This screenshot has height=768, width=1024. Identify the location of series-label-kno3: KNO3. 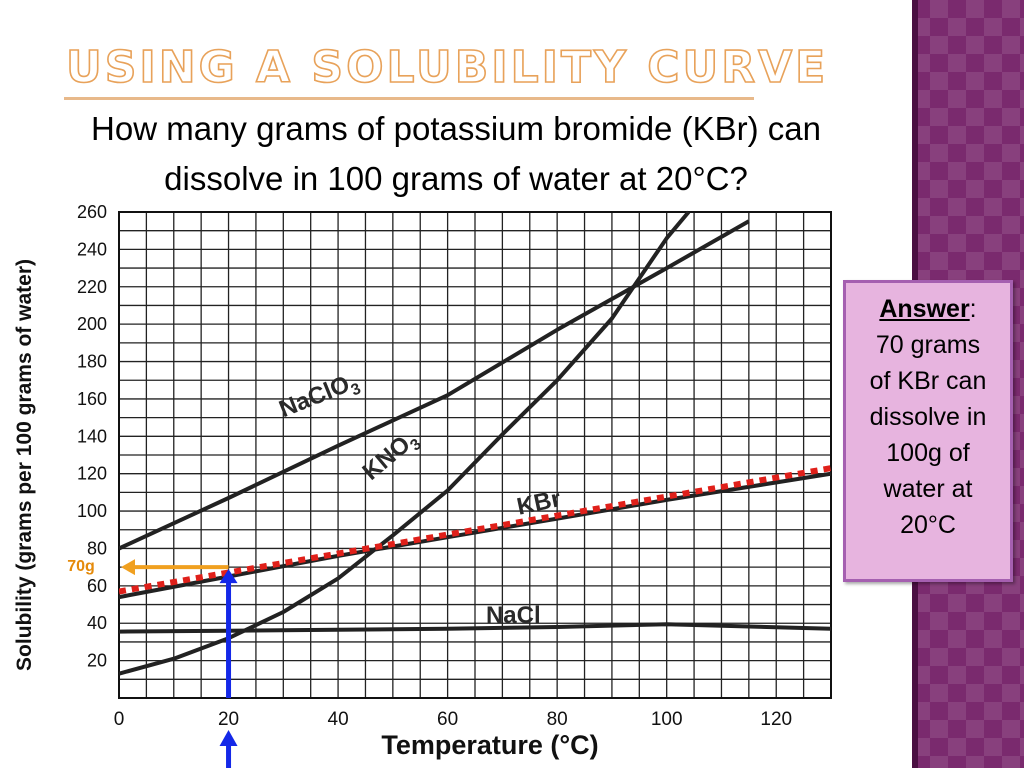
(391, 457).